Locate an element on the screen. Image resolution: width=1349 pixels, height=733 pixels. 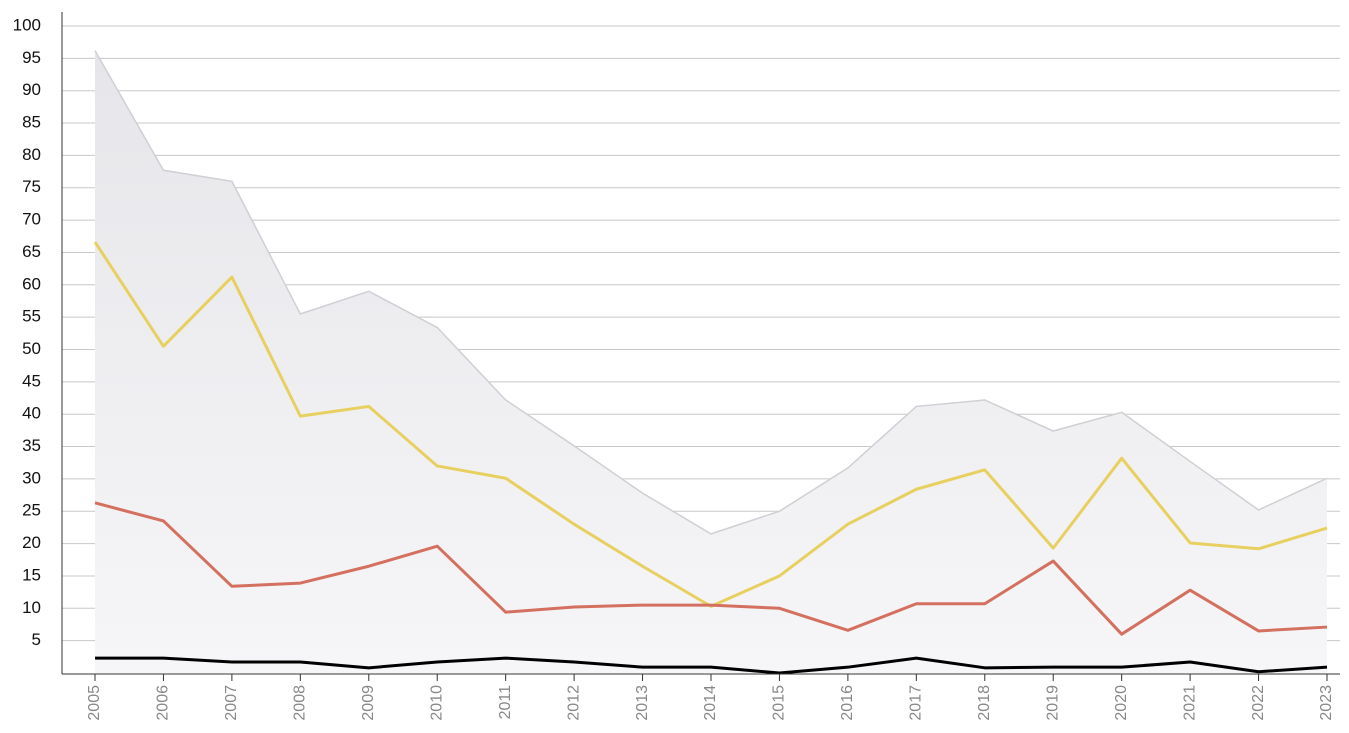
y-tick-label: 10 is located at coordinates (31, 607).